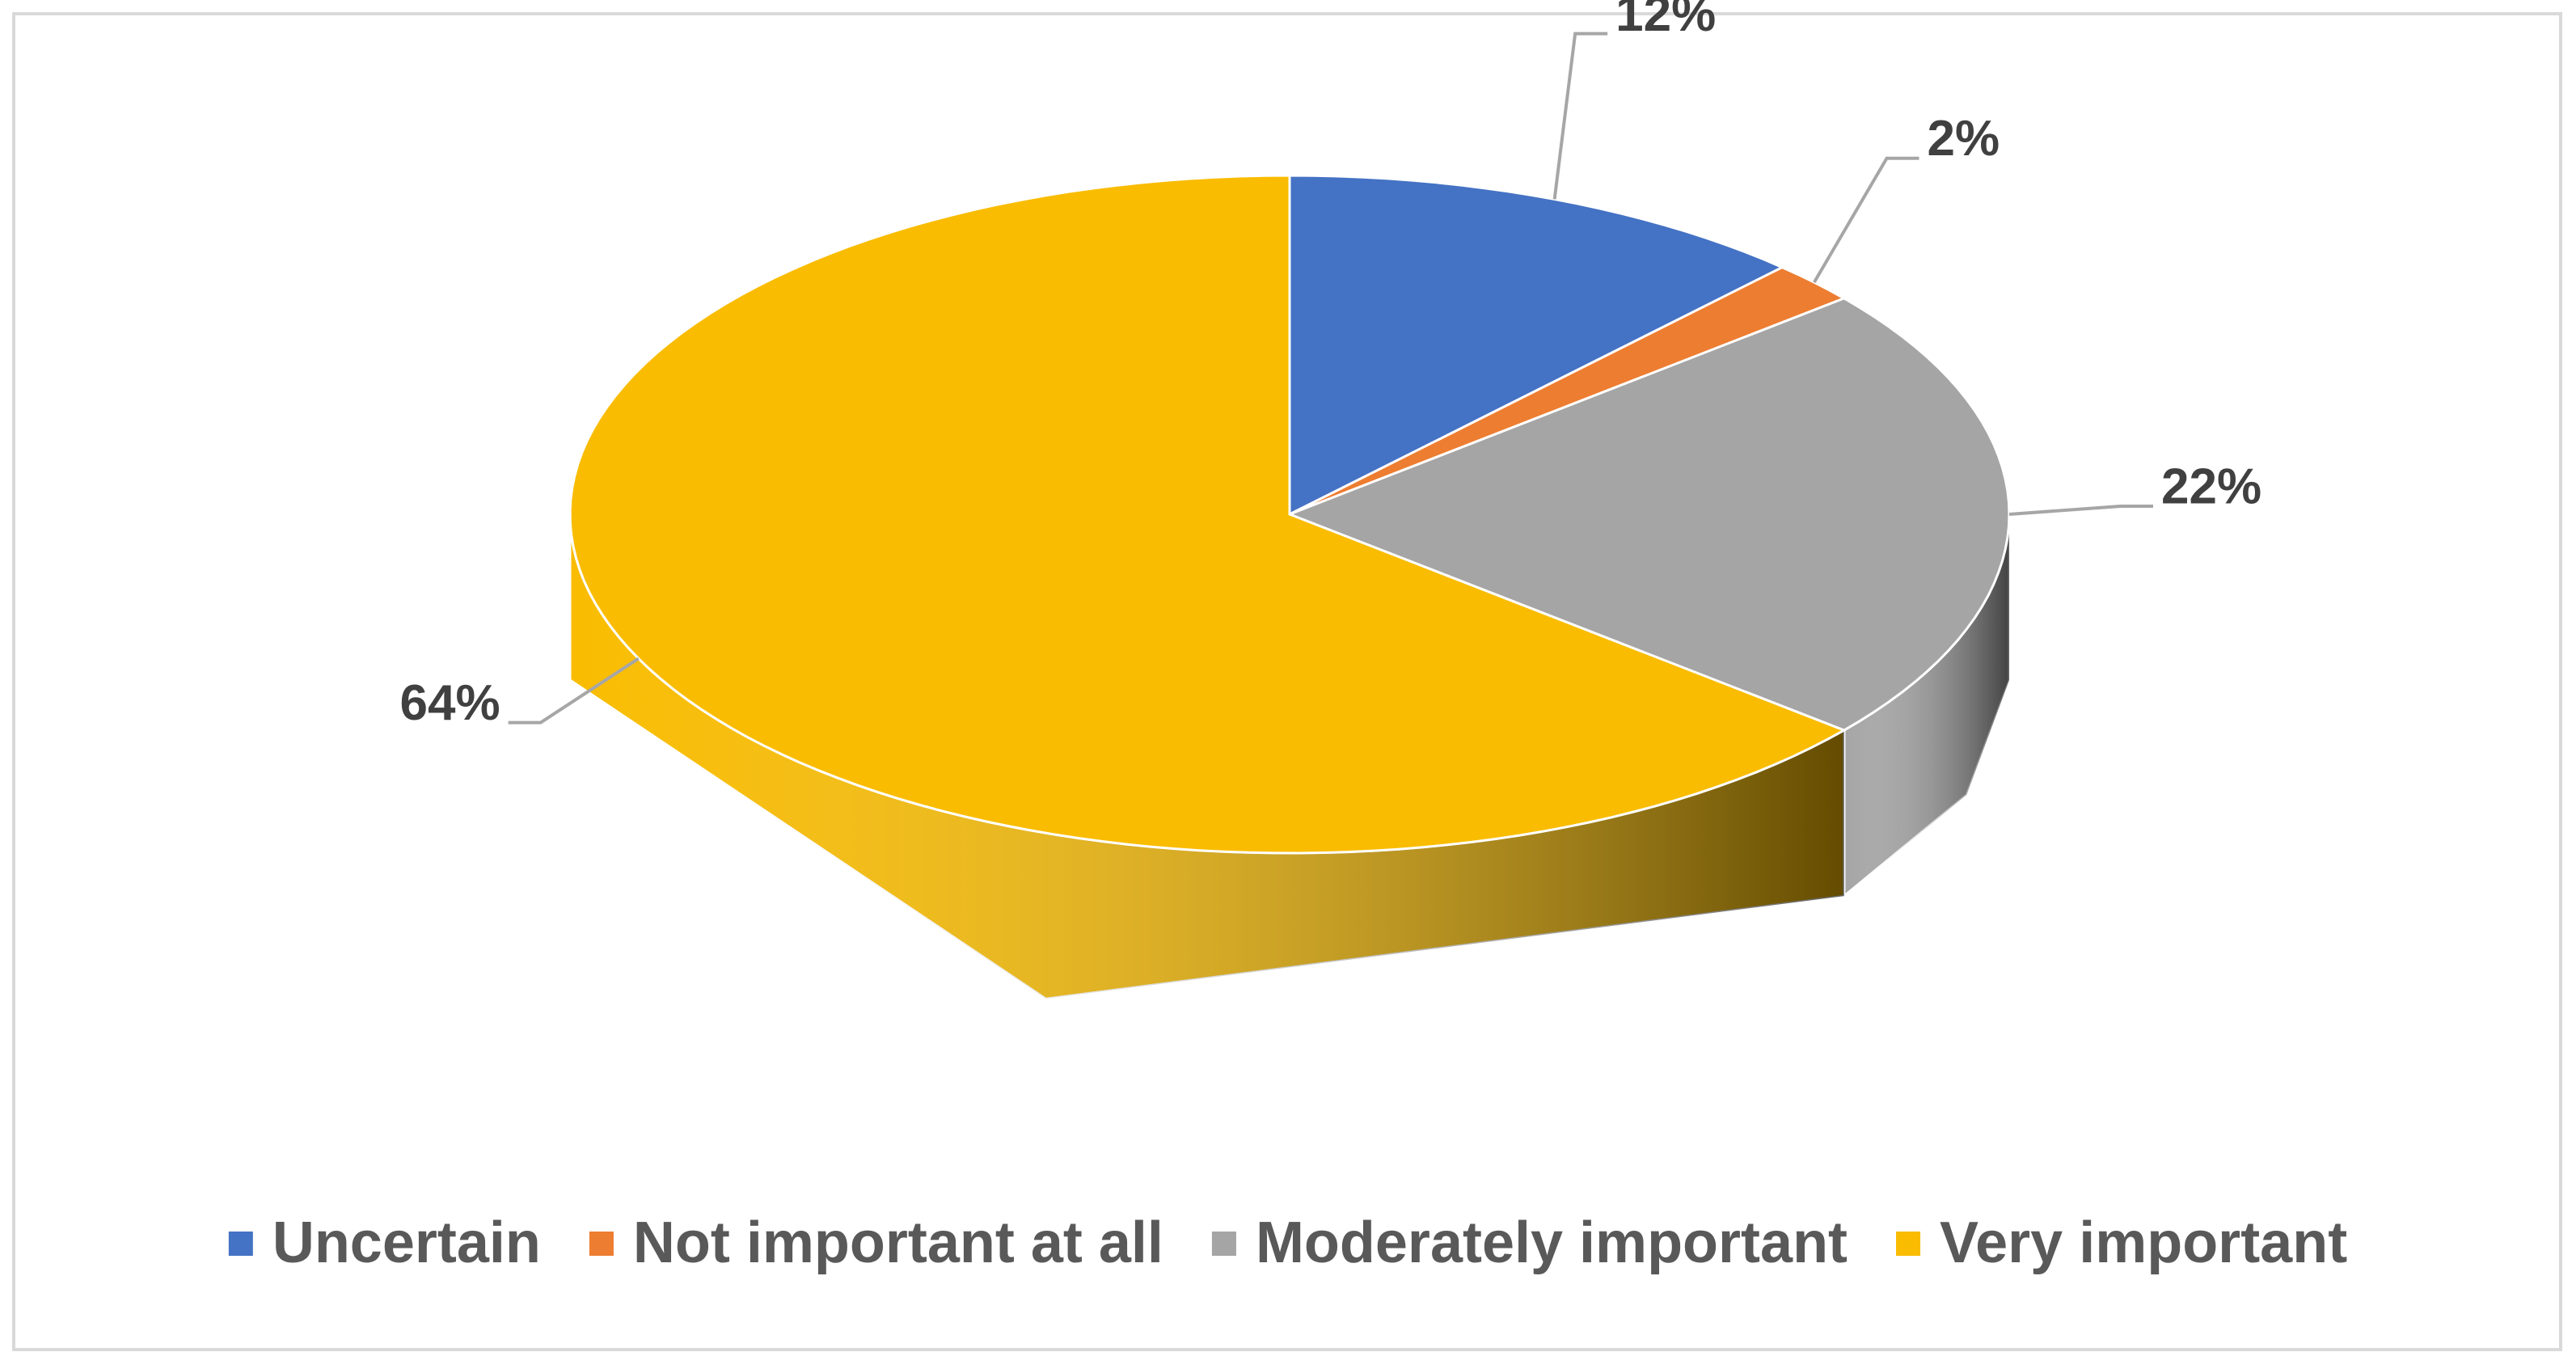  I want to click on legend-label: Moderately important, so click(1552, 1243).